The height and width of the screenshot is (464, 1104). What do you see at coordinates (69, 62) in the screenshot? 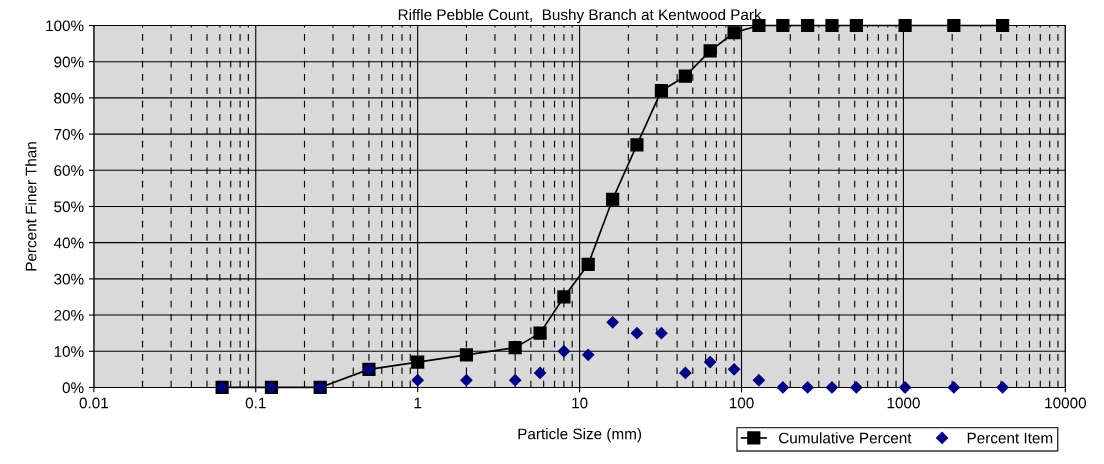
I see `y-tick-label: 90%` at bounding box center [69, 62].